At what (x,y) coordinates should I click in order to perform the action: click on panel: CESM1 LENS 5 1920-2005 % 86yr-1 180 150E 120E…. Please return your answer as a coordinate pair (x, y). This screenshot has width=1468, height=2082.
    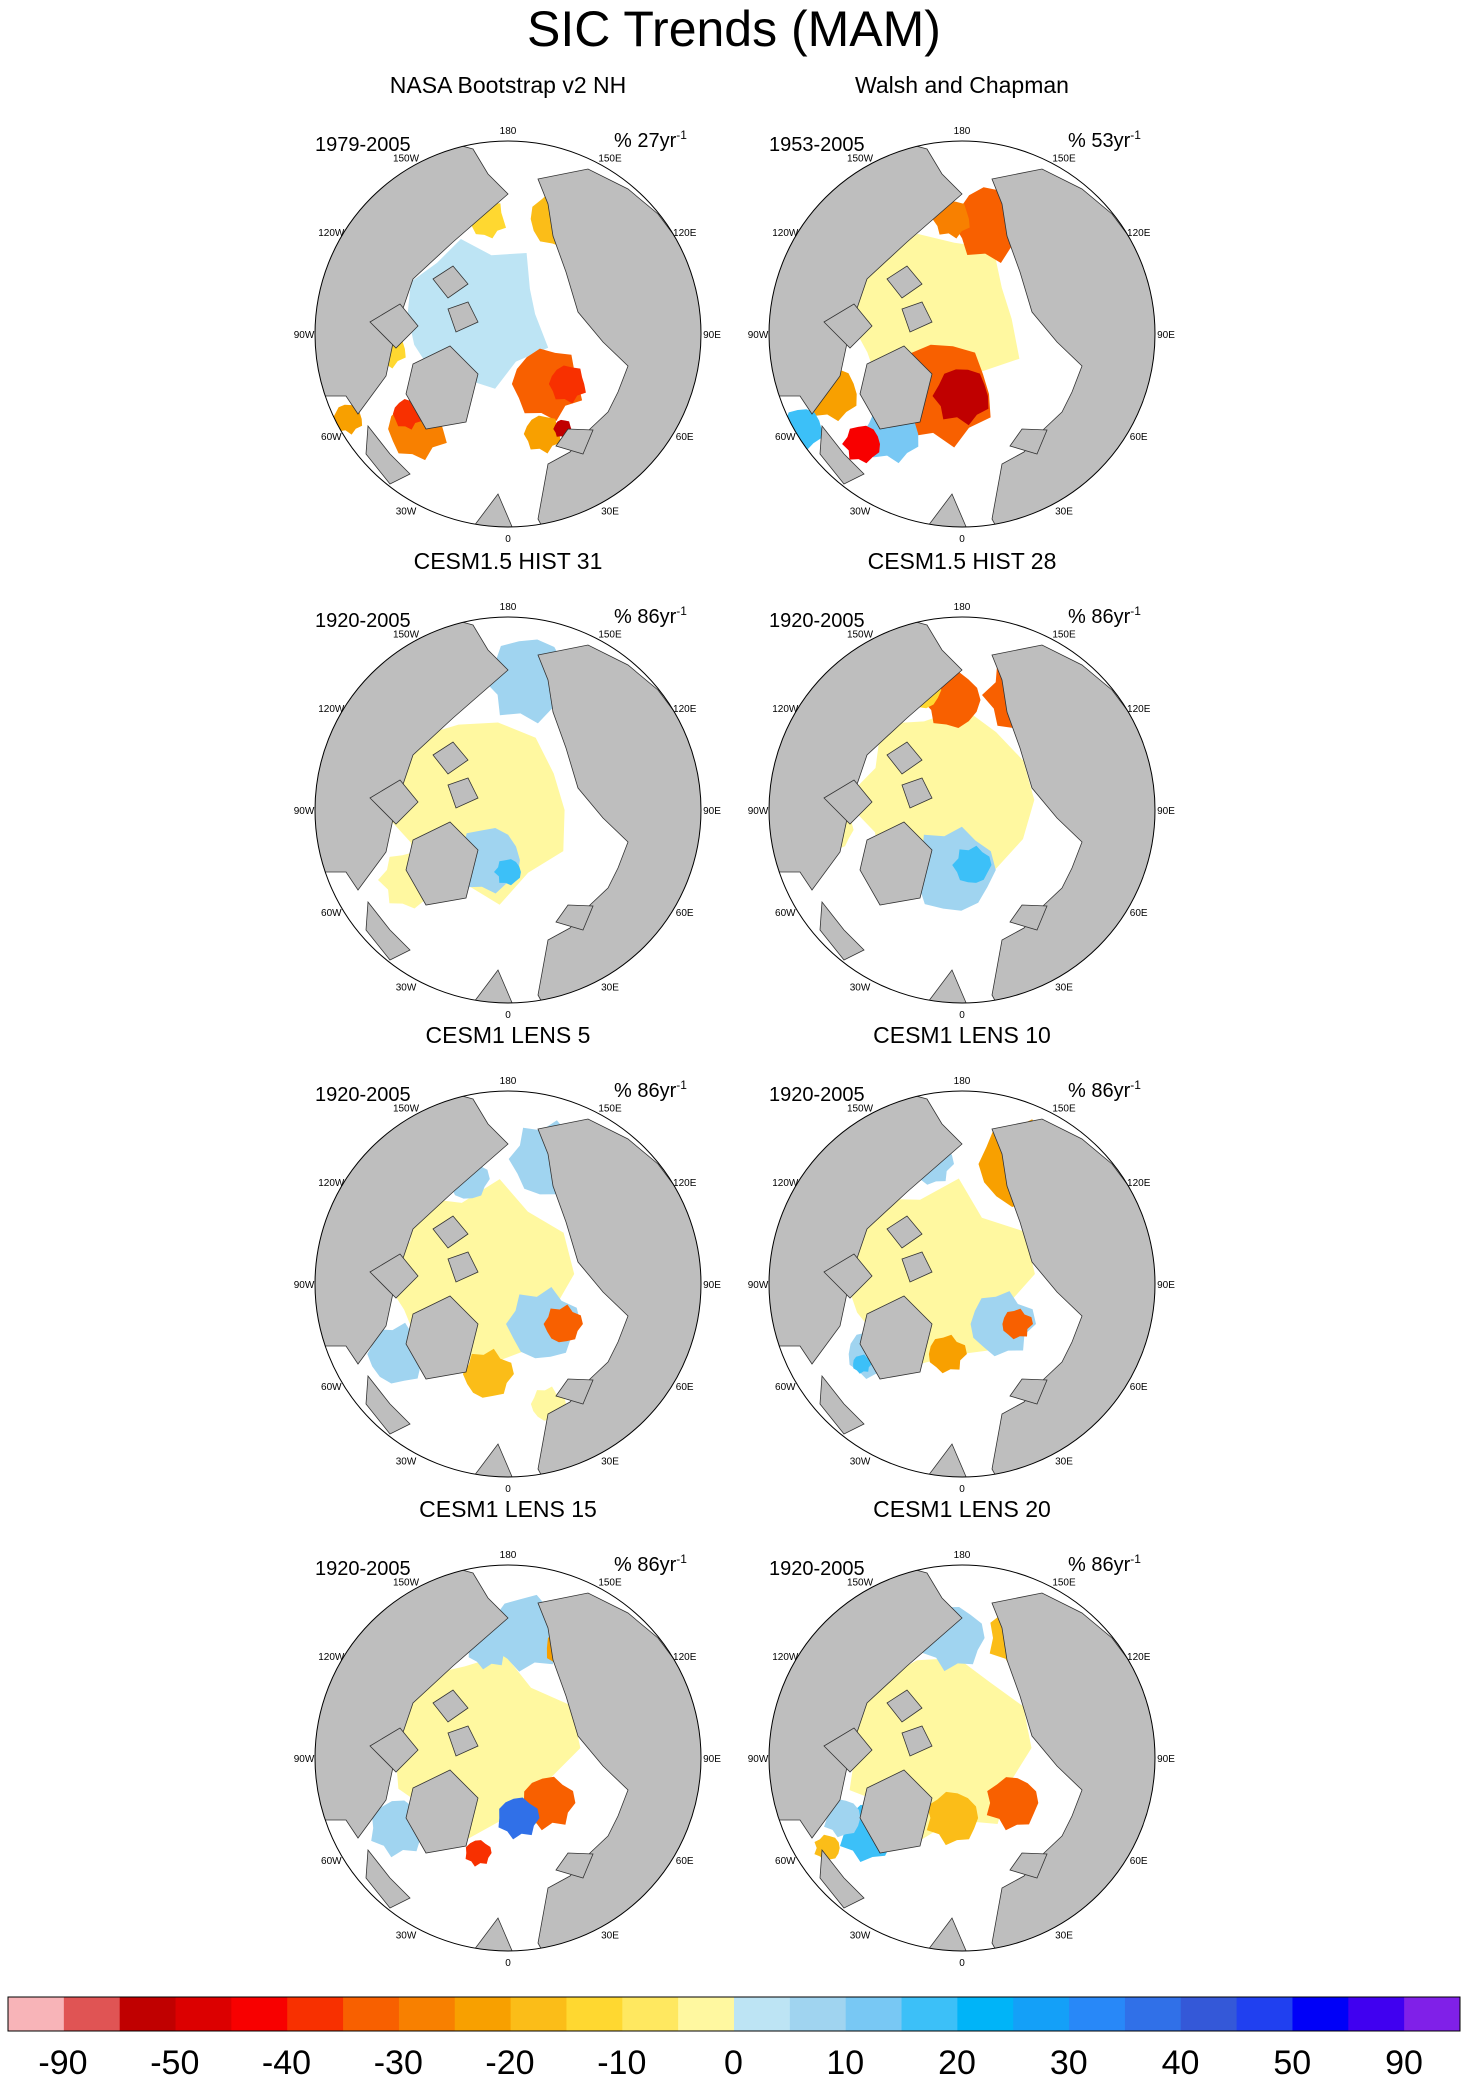
    Looking at the image, I should click on (508, 1258).